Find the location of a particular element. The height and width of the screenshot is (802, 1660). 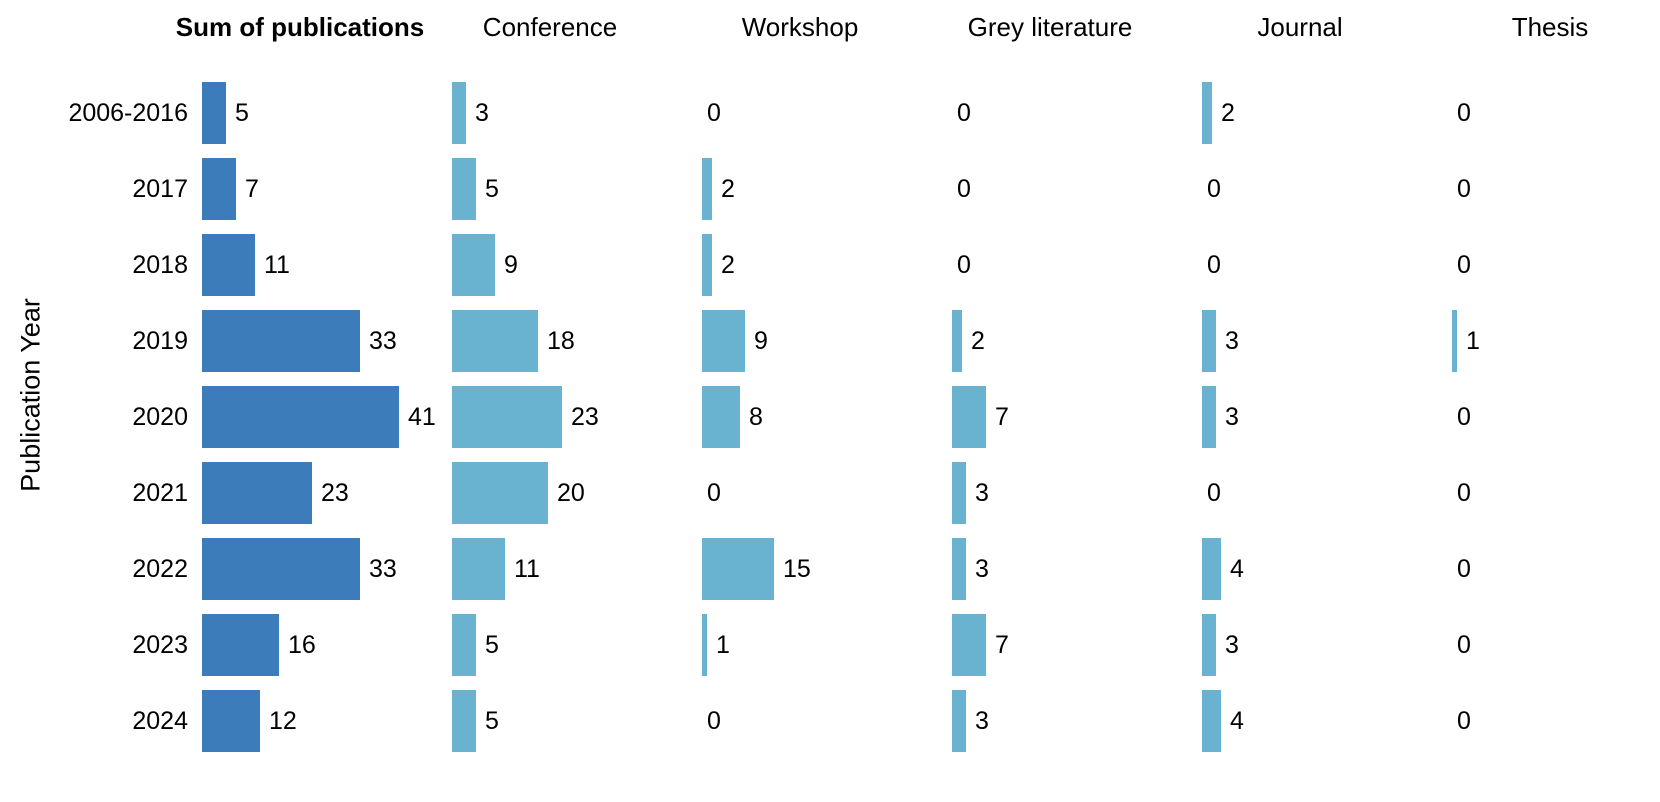

column-header-journal: Journal is located at coordinates (1300, 27).